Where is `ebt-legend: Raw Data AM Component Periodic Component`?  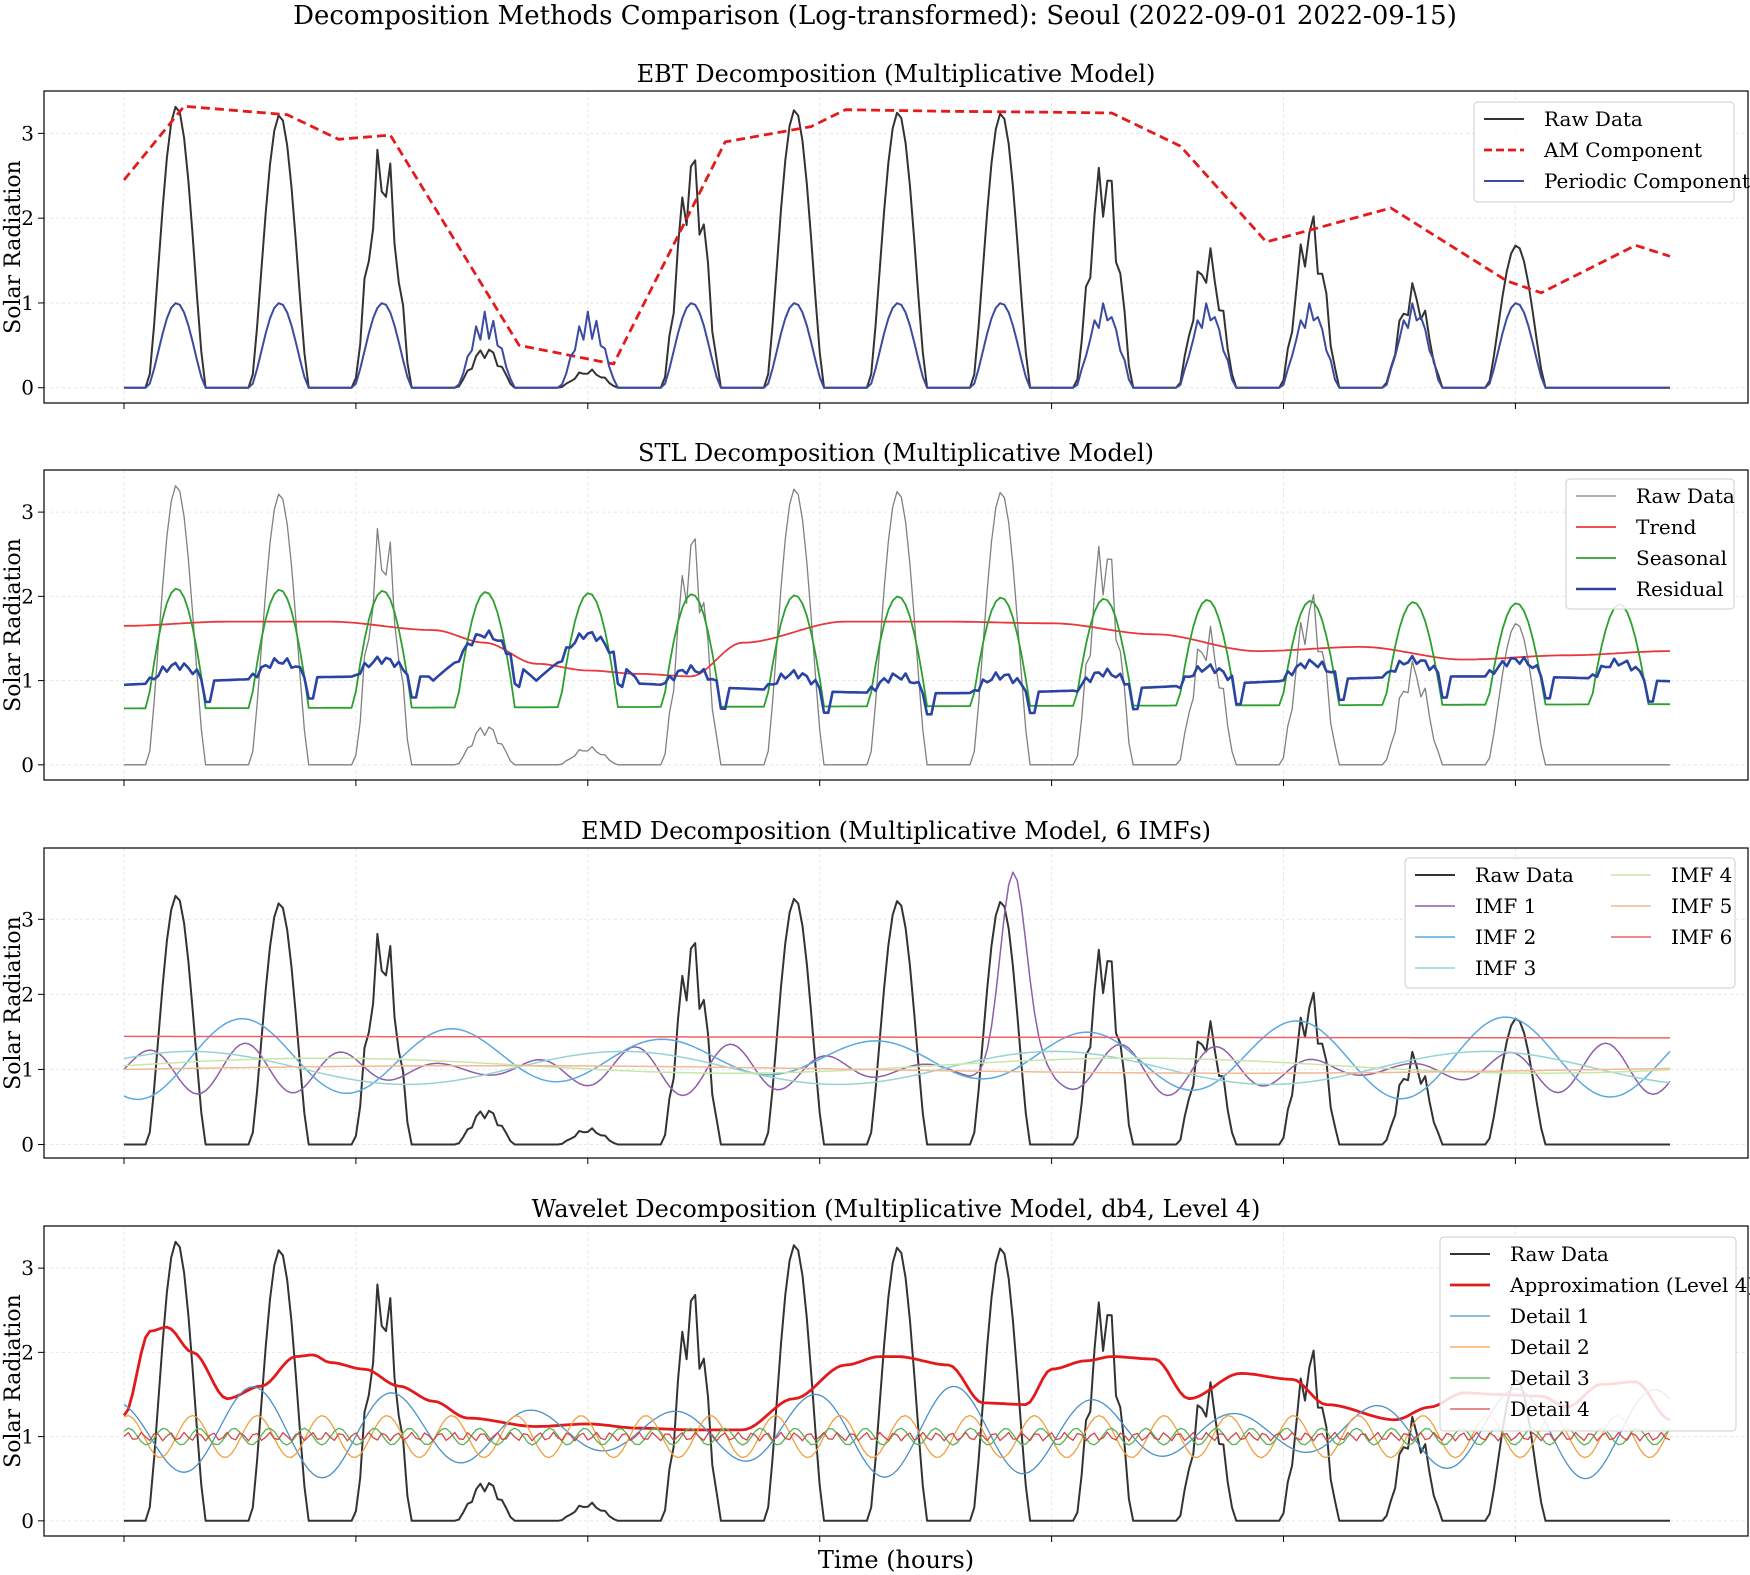
ebt-legend: Raw Data AM Component Periodic Component is located at coordinates (1611, 152).